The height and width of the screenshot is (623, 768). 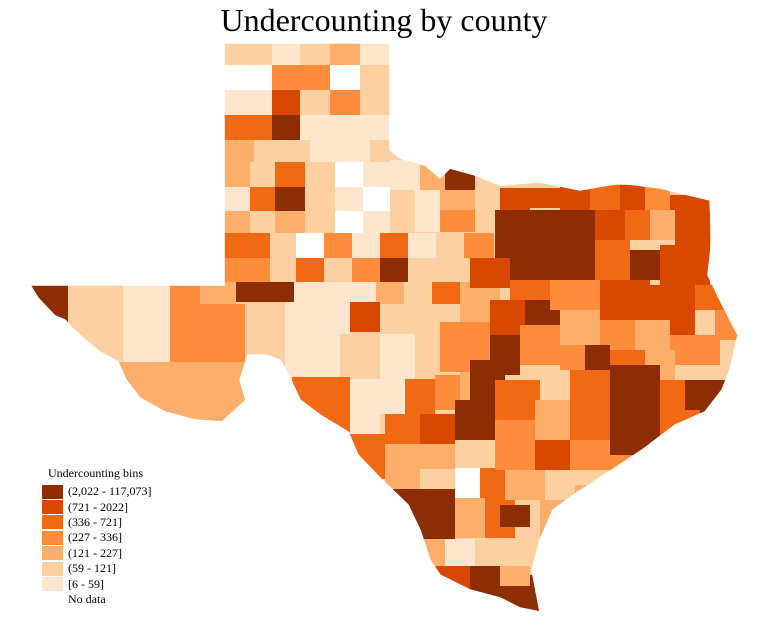 What do you see at coordinates (92, 568) in the screenshot?
I see `legend-label: (59 - 121]` at bounding box center [92, 568].